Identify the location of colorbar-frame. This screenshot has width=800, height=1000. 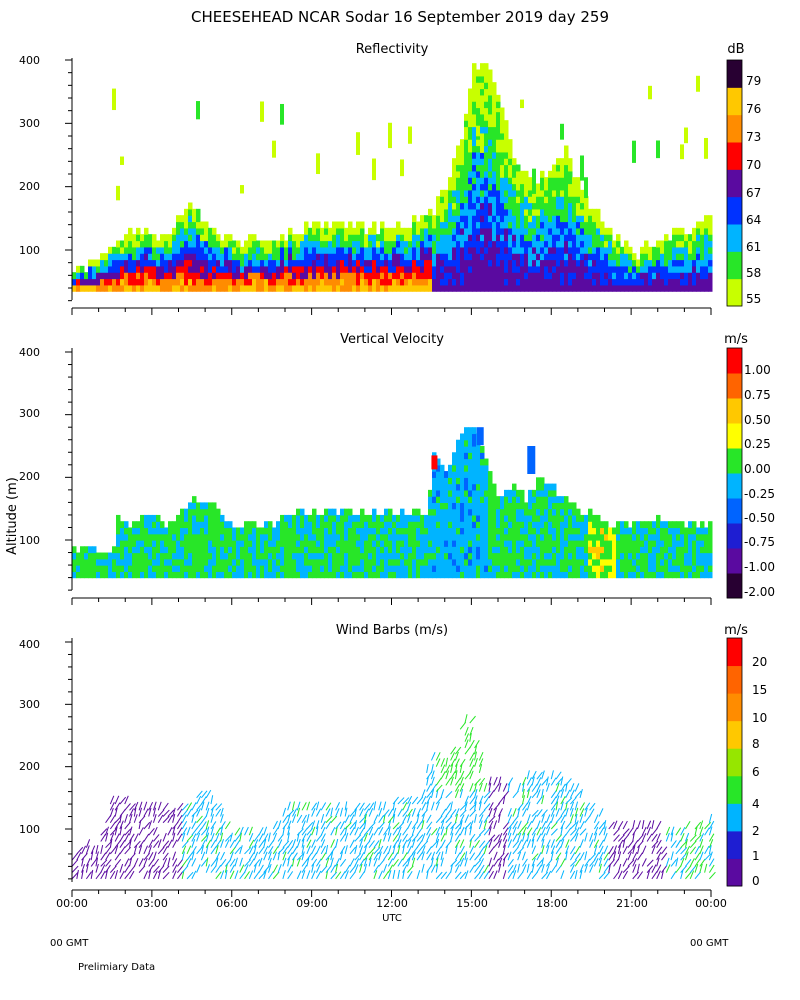
(734, 473).